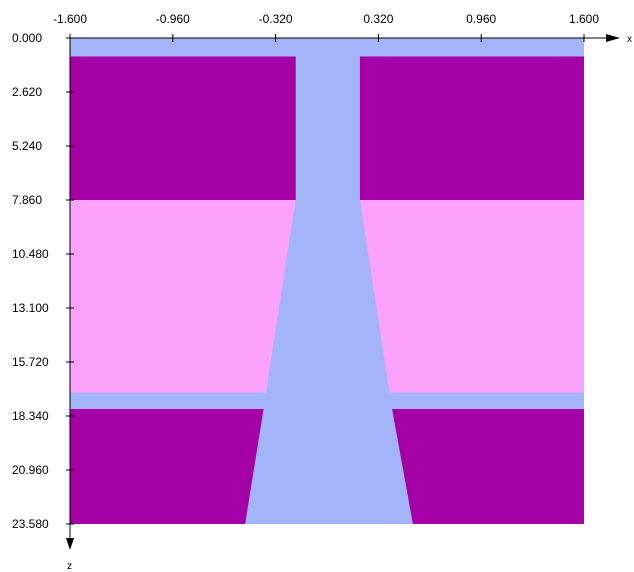 The height and width of the screenshot is (572, 634). What do you see at coordinates (471, 128) in the screenshot?
I see `top-right-dark-layer` at bounding box center [471, 128].